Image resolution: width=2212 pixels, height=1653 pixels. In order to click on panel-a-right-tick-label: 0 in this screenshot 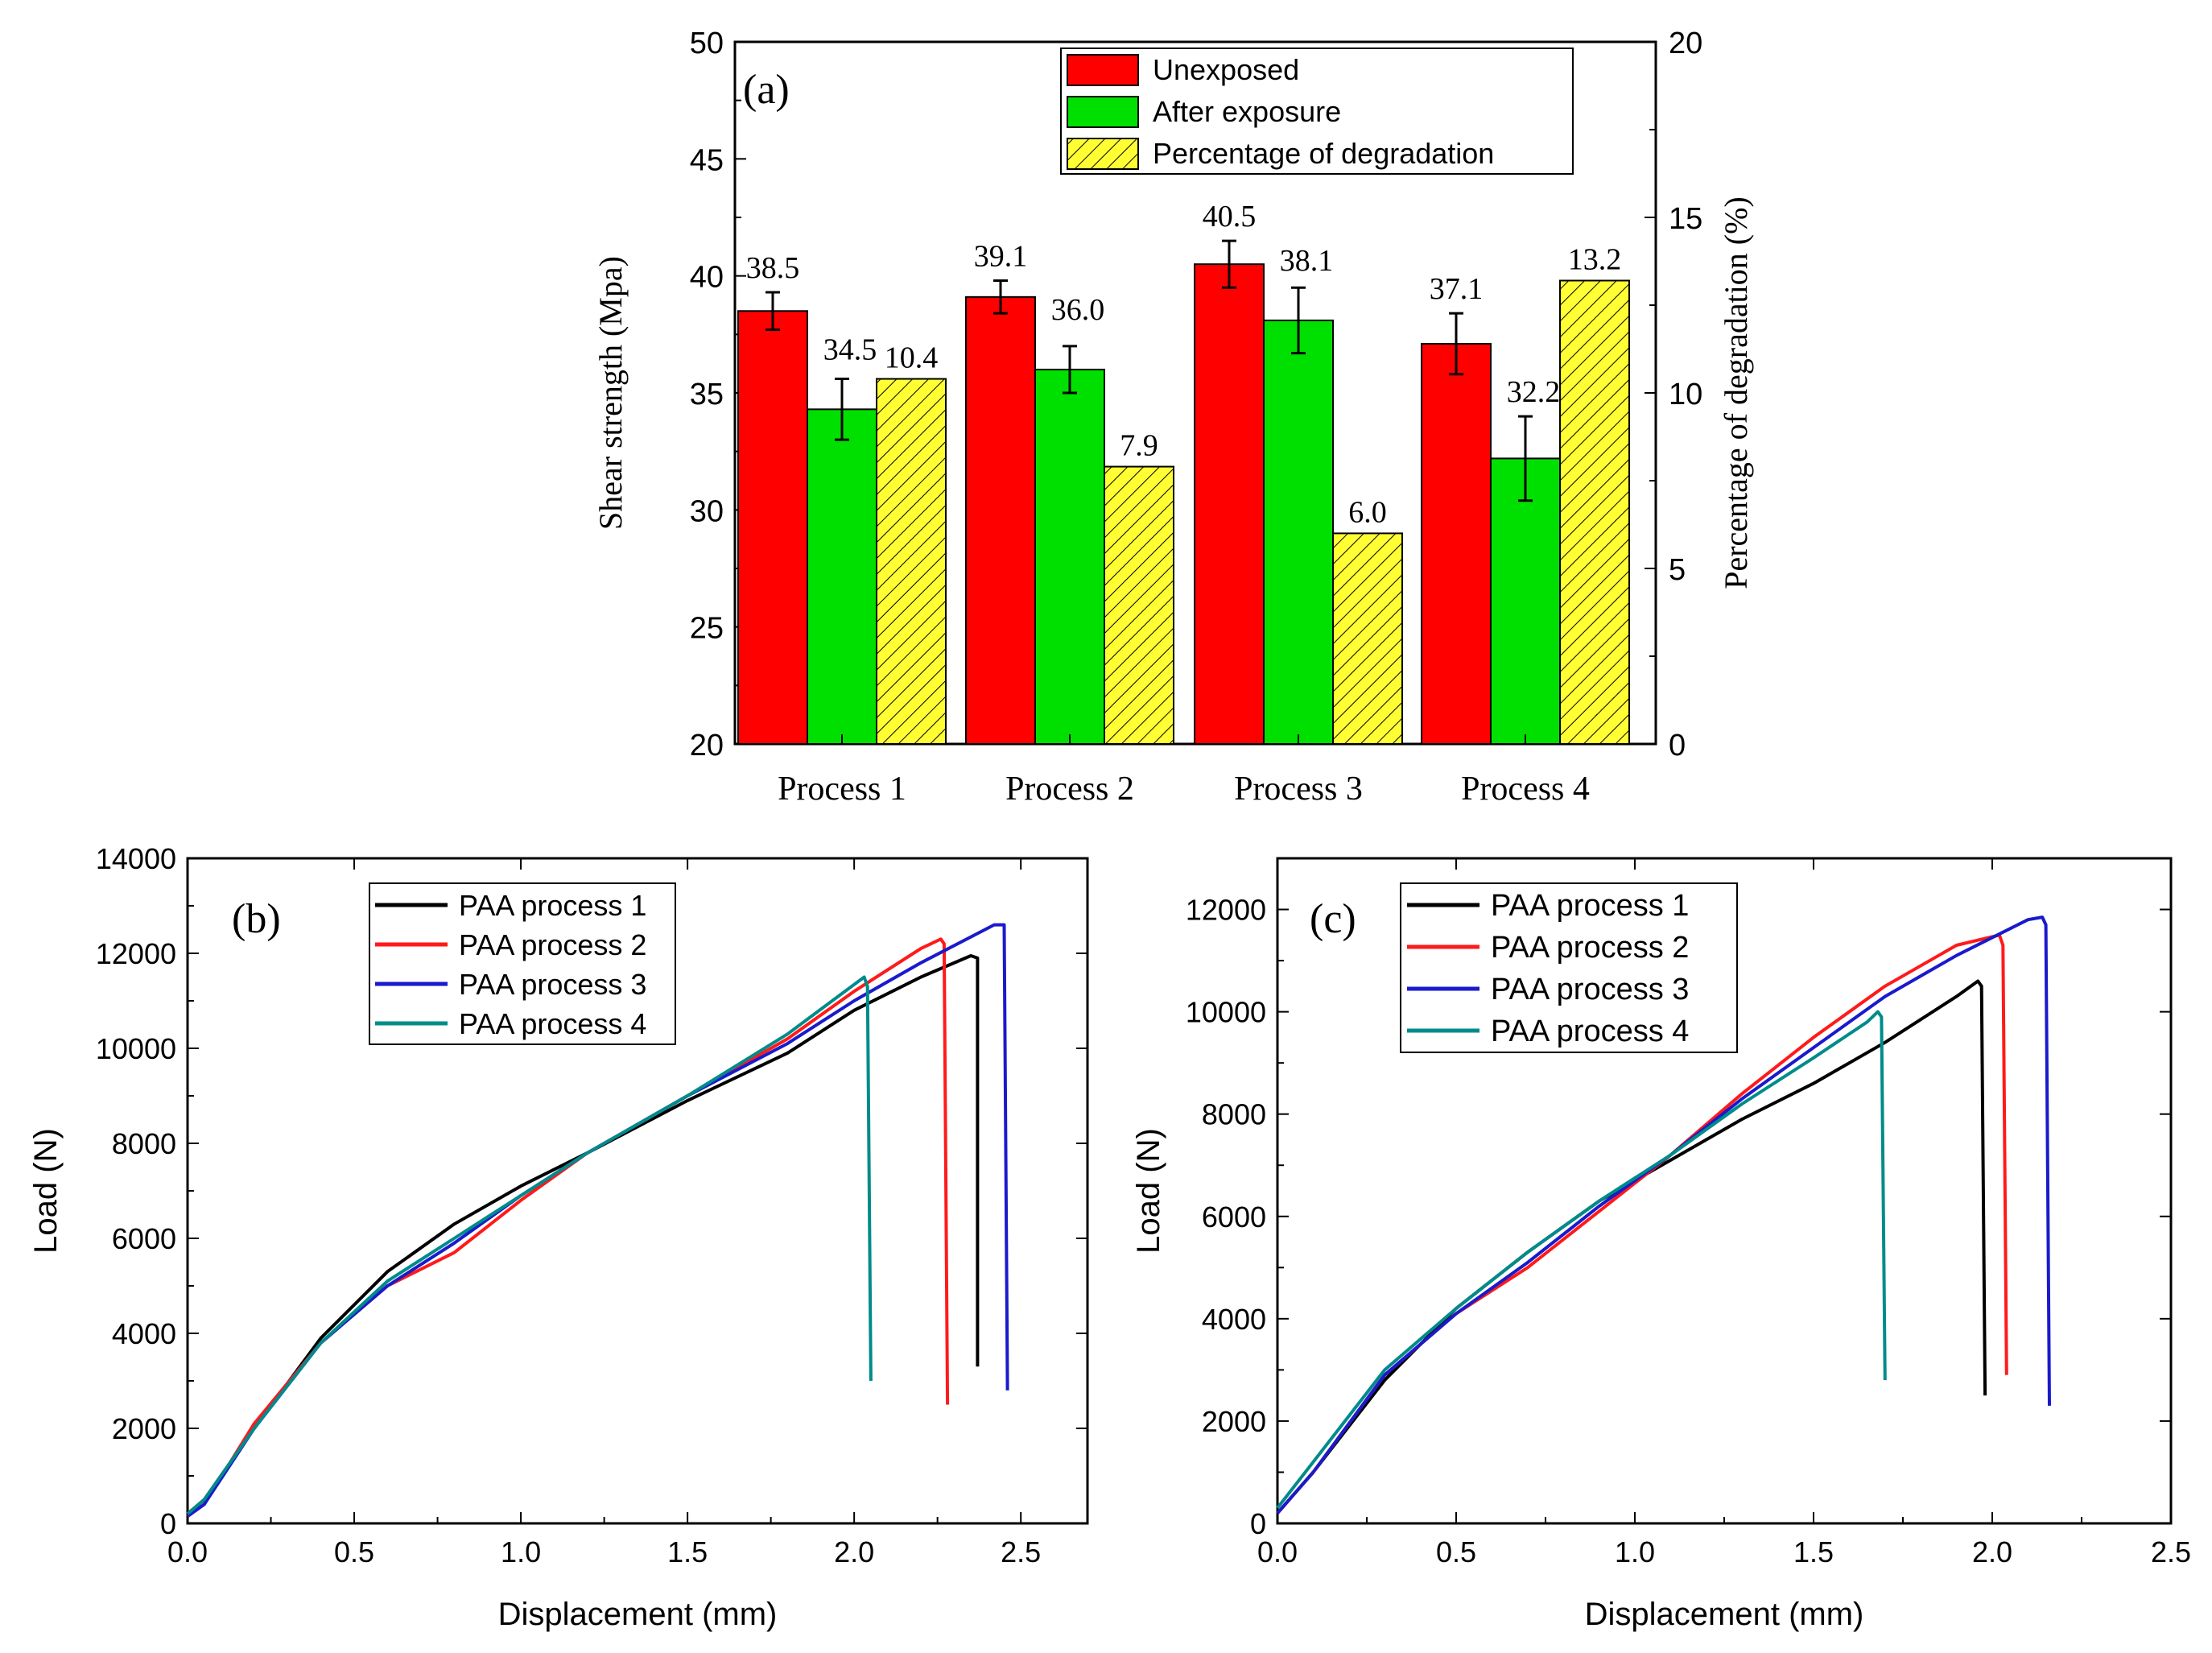, I will do `click(1677, 745)`.